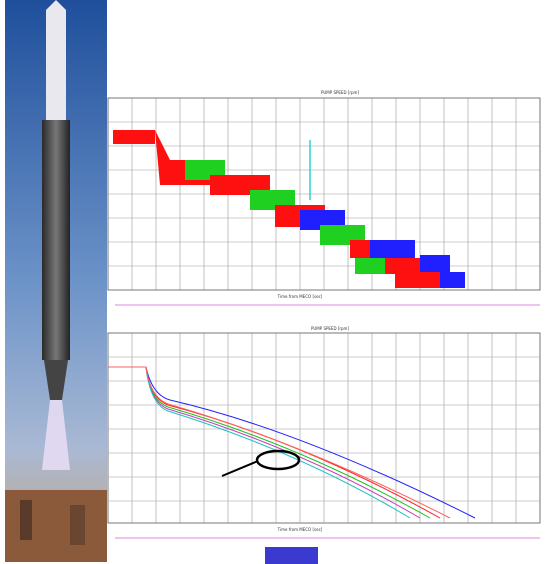 This screenshot has height=564, width=545. Describe the element at coordinates (291, 555) in the screenshot. I see `blue-box` at that location.